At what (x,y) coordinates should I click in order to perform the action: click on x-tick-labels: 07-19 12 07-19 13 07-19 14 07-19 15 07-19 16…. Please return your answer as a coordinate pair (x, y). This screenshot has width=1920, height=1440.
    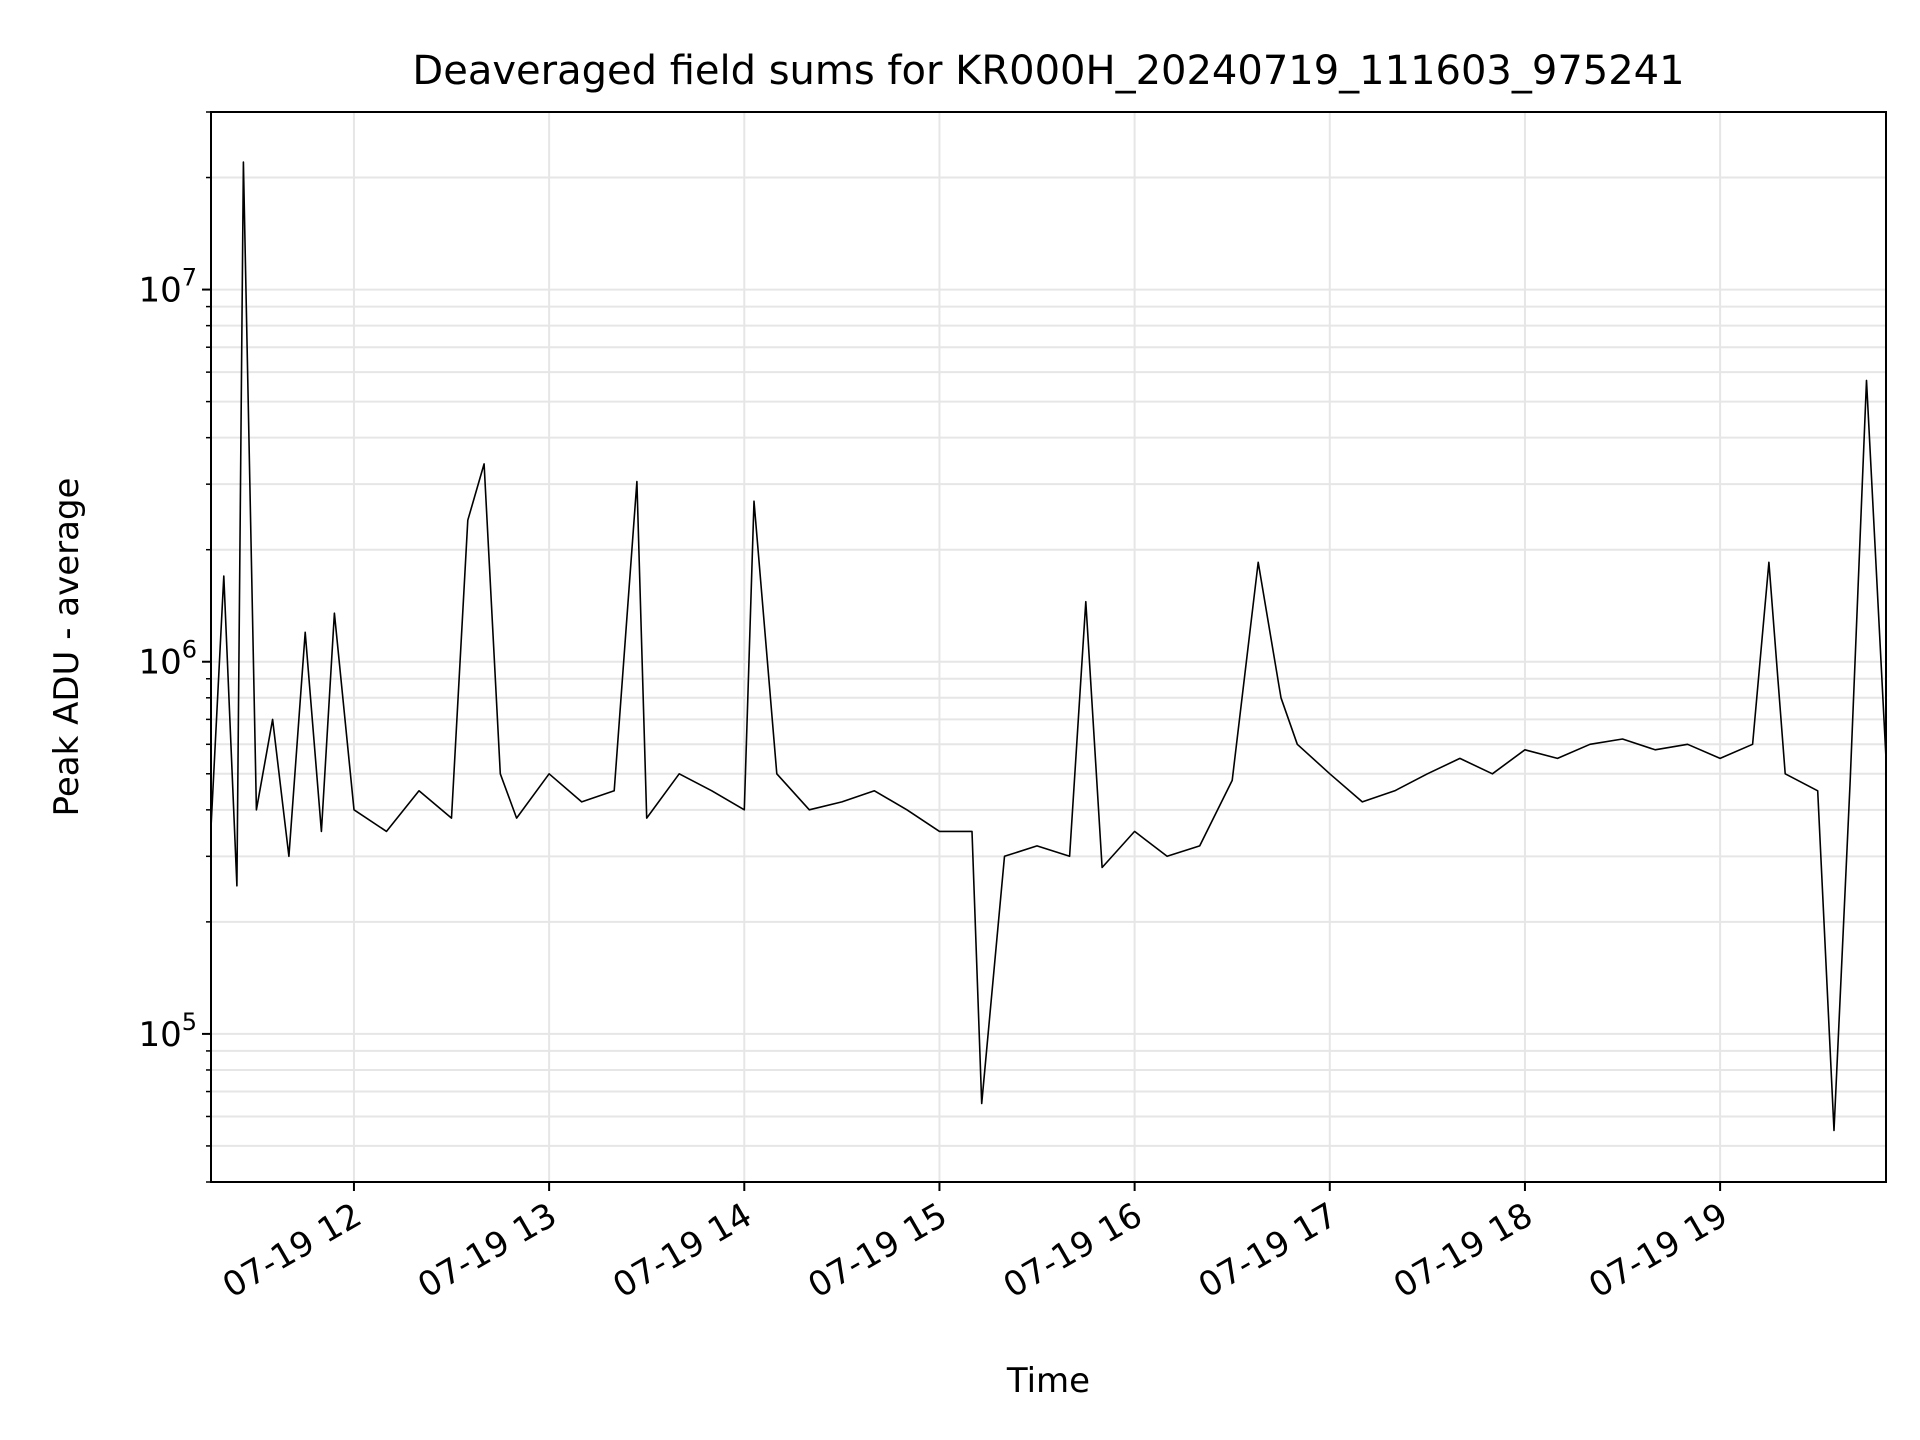
    Looking at the image, I should click on (975, 1250).